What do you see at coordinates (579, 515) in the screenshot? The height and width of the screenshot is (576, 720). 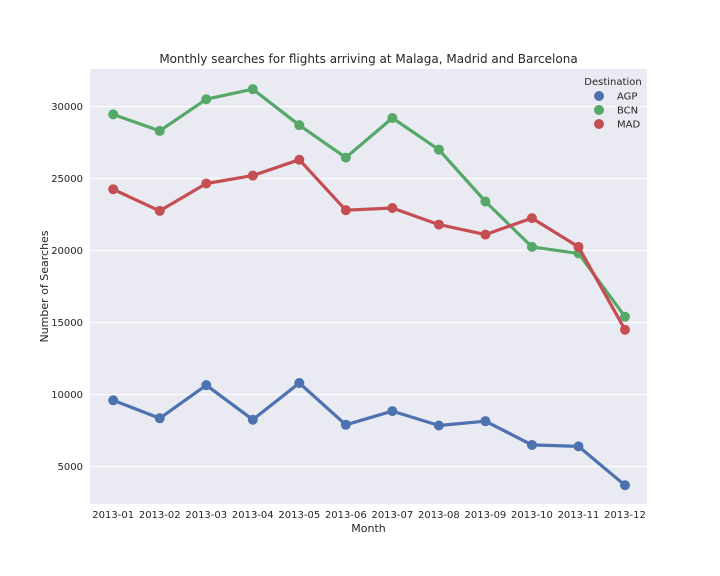 I see `x-tick-label: 2013-11` at bounding box center [579, 515].